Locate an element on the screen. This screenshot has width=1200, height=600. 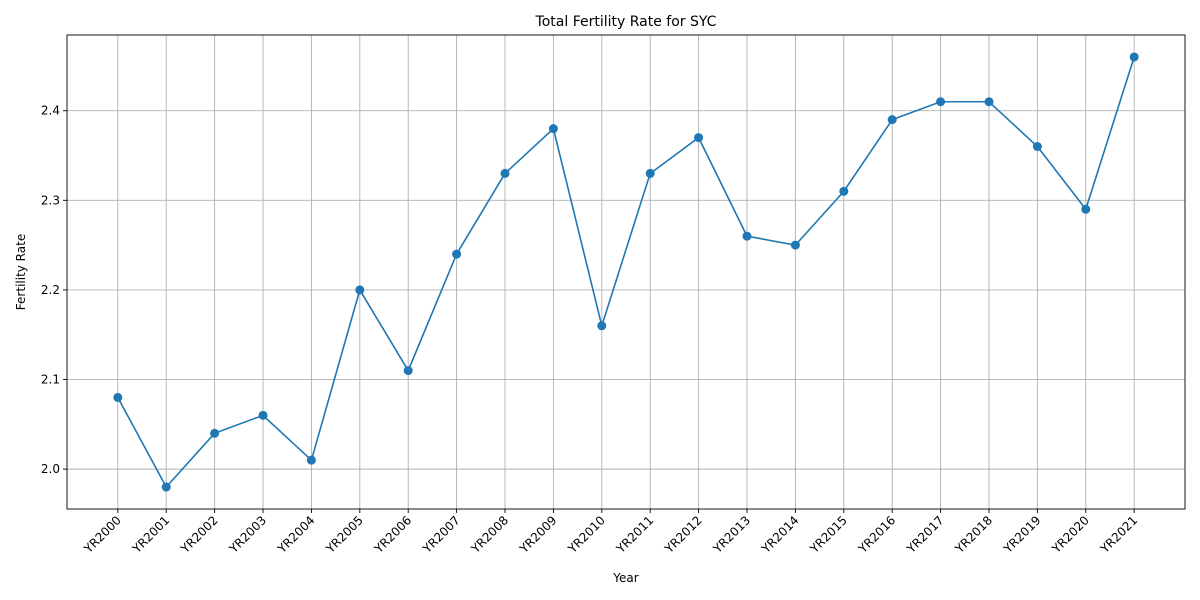
x-tick-label: YR2011 is located at coordinates (634, 534).